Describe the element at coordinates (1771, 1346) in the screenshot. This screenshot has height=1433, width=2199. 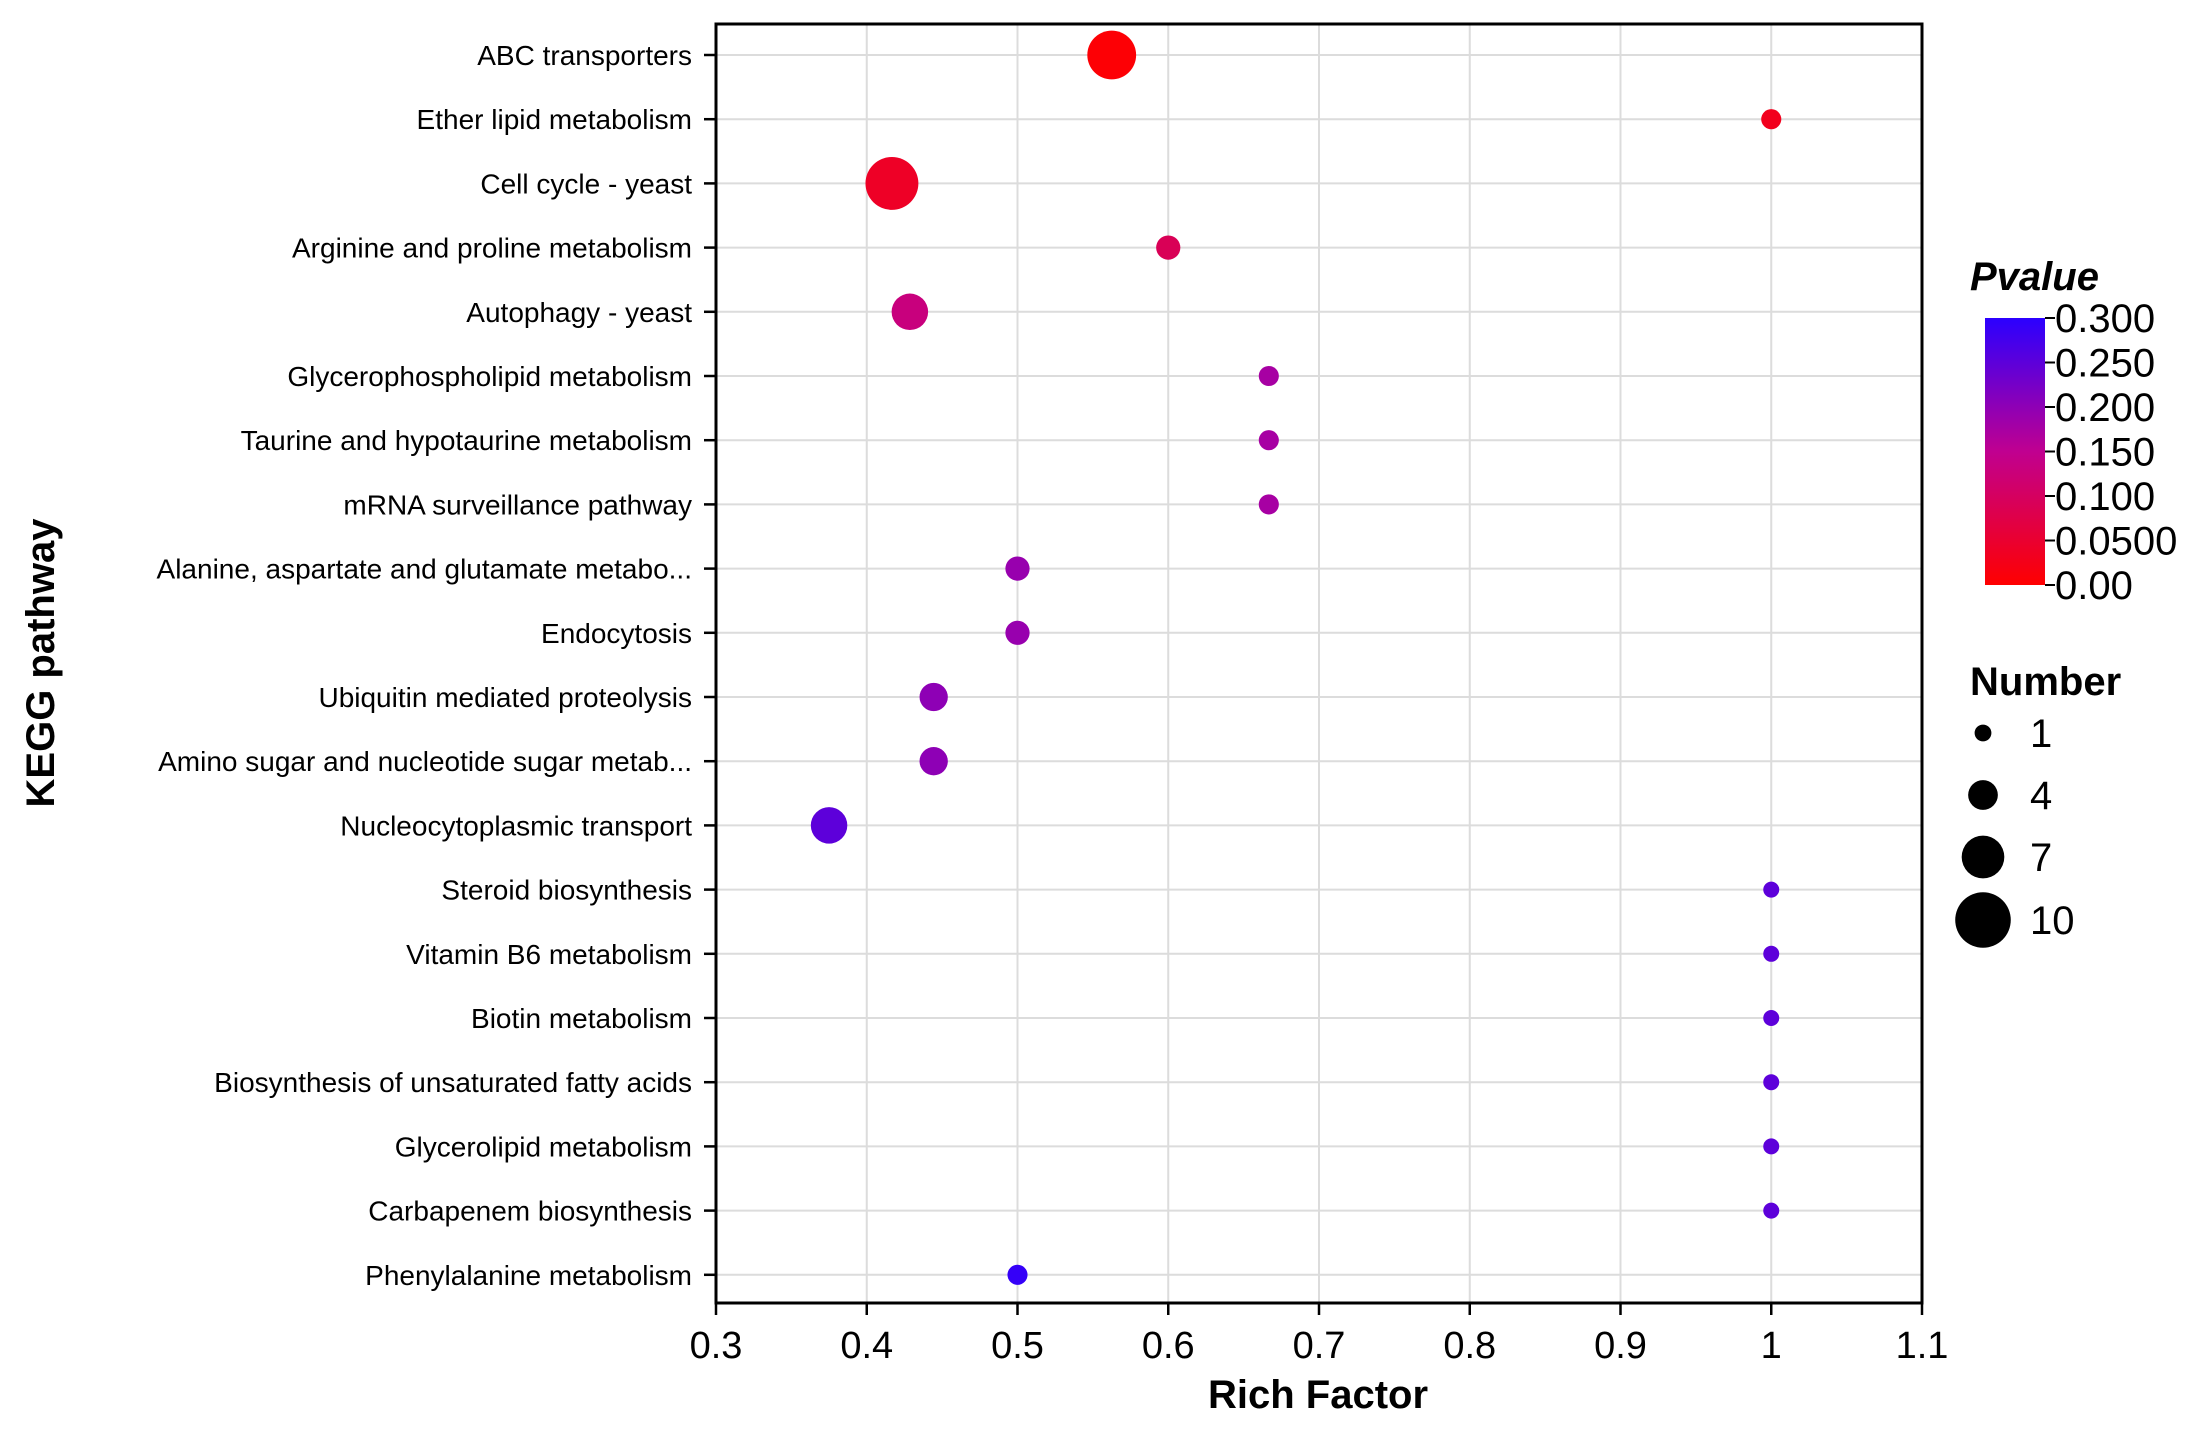
I see `x-tick-label: 1` at that location.